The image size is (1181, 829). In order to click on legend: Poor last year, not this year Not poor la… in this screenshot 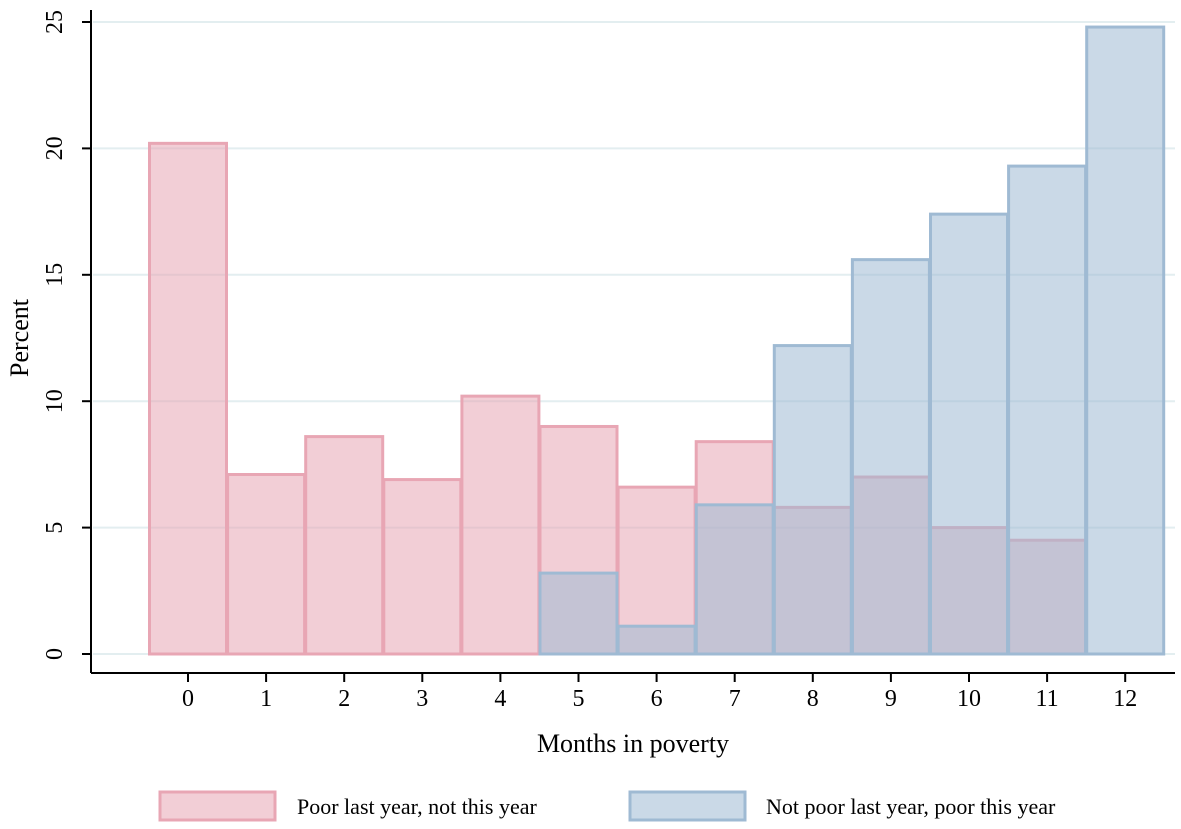, I will do `click(607, 806)`.